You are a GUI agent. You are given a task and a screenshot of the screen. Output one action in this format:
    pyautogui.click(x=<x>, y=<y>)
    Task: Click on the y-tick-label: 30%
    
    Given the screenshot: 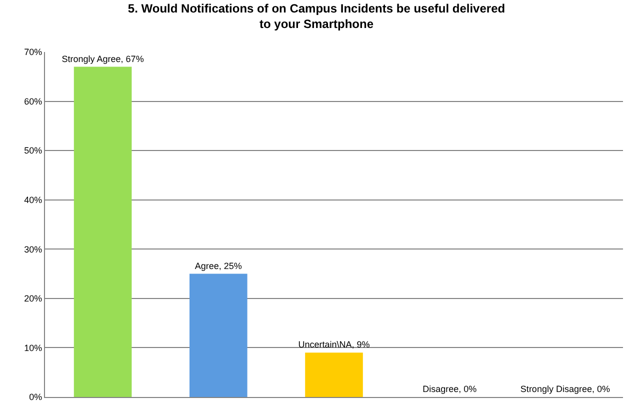 What is the action you would take?
    pyautogui.click(x=33, y=249)
    